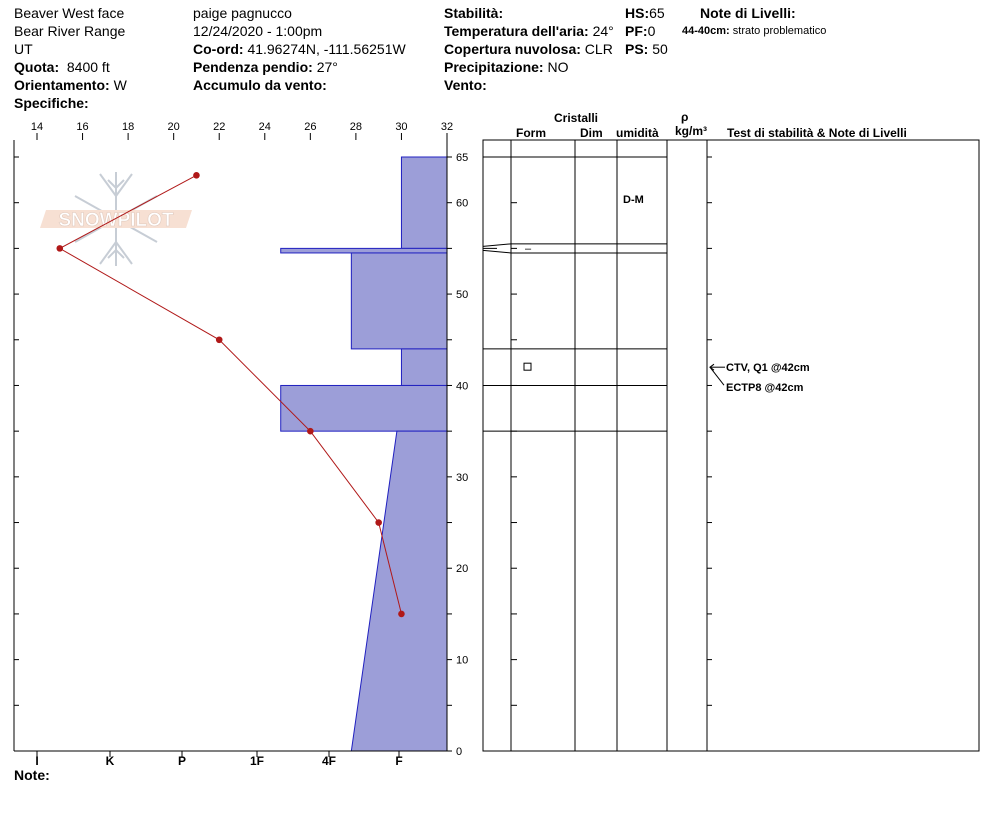  What do you see at coordinates (401, 127) in the screenshot?
I see `temp-tick-label-30: 30` at bounding box center [401, 127].